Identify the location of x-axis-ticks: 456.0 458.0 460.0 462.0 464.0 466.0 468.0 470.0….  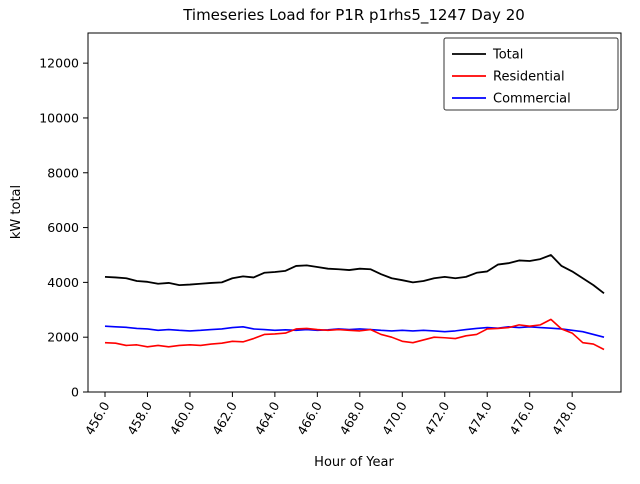
(331, 415).